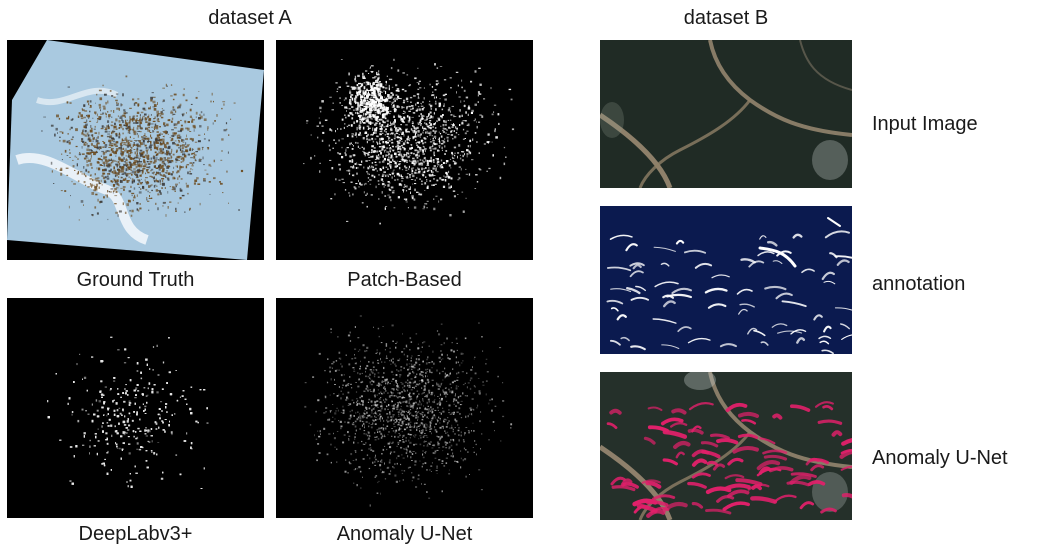  What do you see at coordinates (404, 534) in the screenshot?
I see `anomaly-unet-a-caption: Anomaly U-Net` at bounding box center [404, 534].